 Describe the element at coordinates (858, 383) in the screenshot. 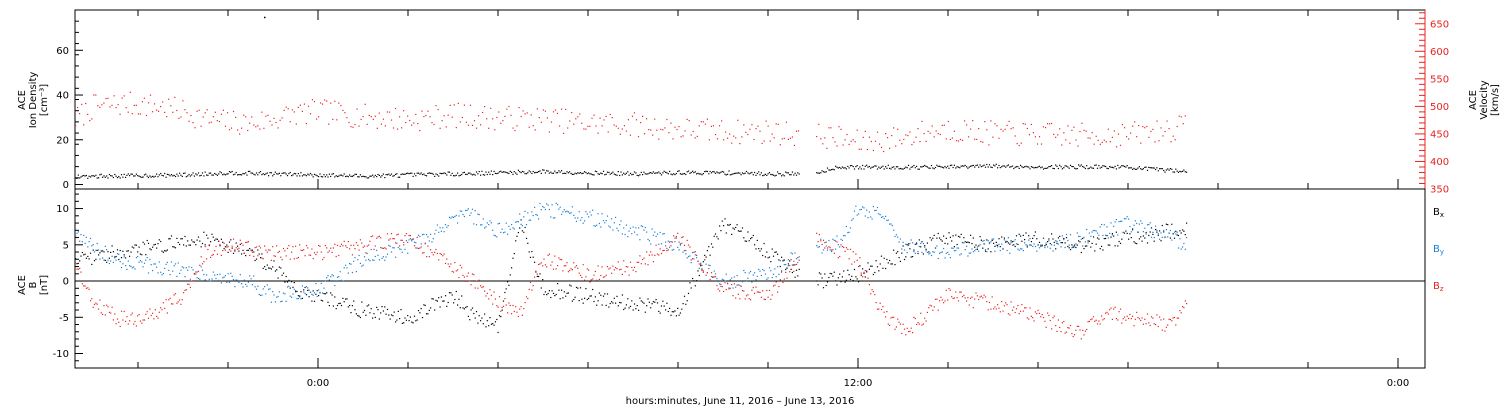

I see `x-tick-label: 12:00` at that location.